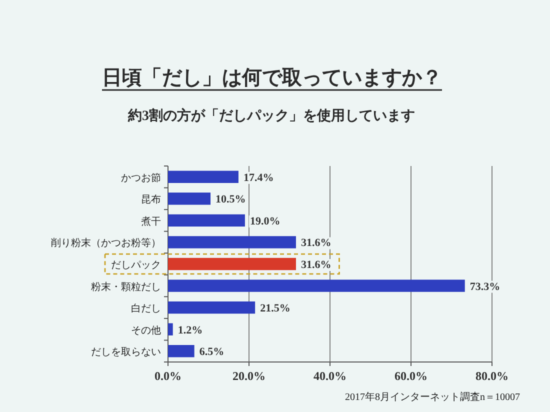 The image size is (550, 412). Describe the element at coordinates (168, 376) in the screenshot. I see `x-tick: 0.0%` at that location.